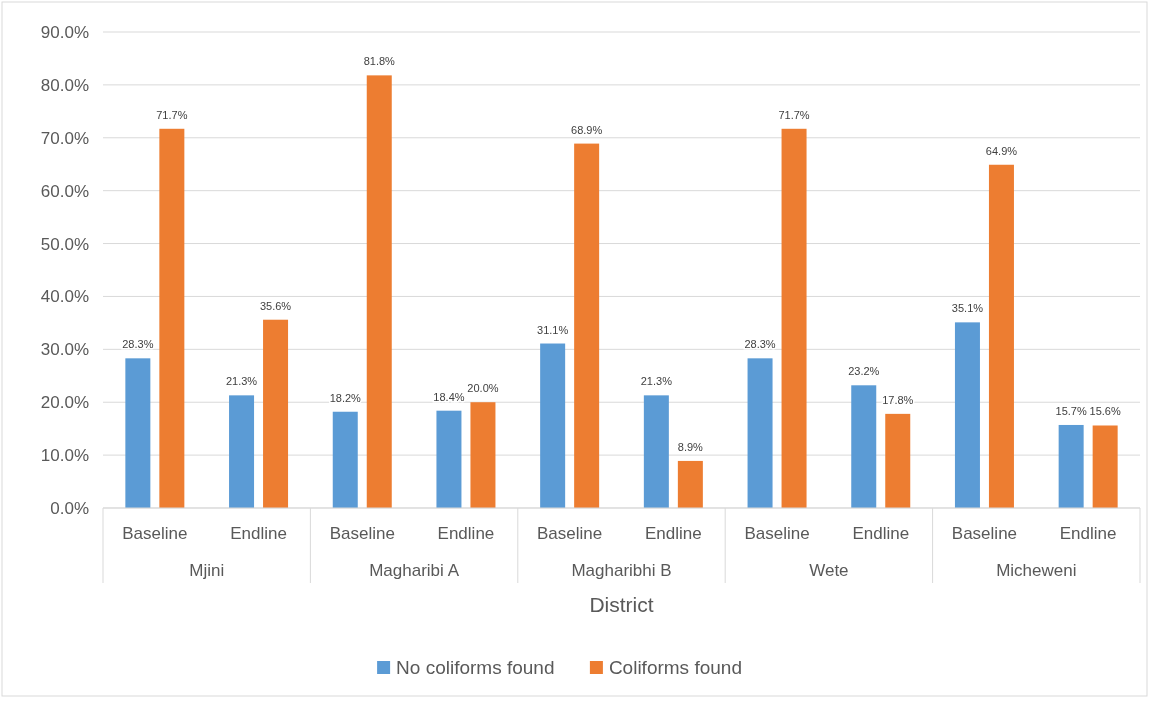 This screenshot has width=1151, height=702. What do you see at coordinates (64, 85) in the screenshot?
I see `y-tick-label: 80.0%` at bounding box center [64, 85].